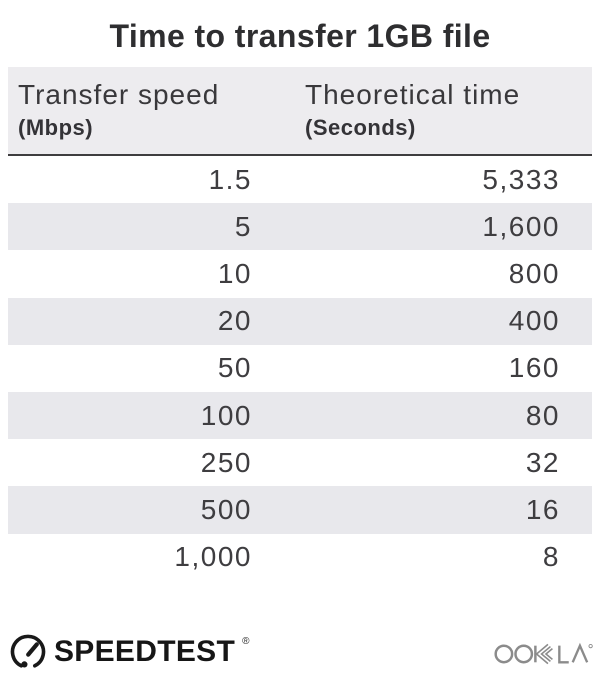  I want to click on cell-speed: 10, so click(234, 273).